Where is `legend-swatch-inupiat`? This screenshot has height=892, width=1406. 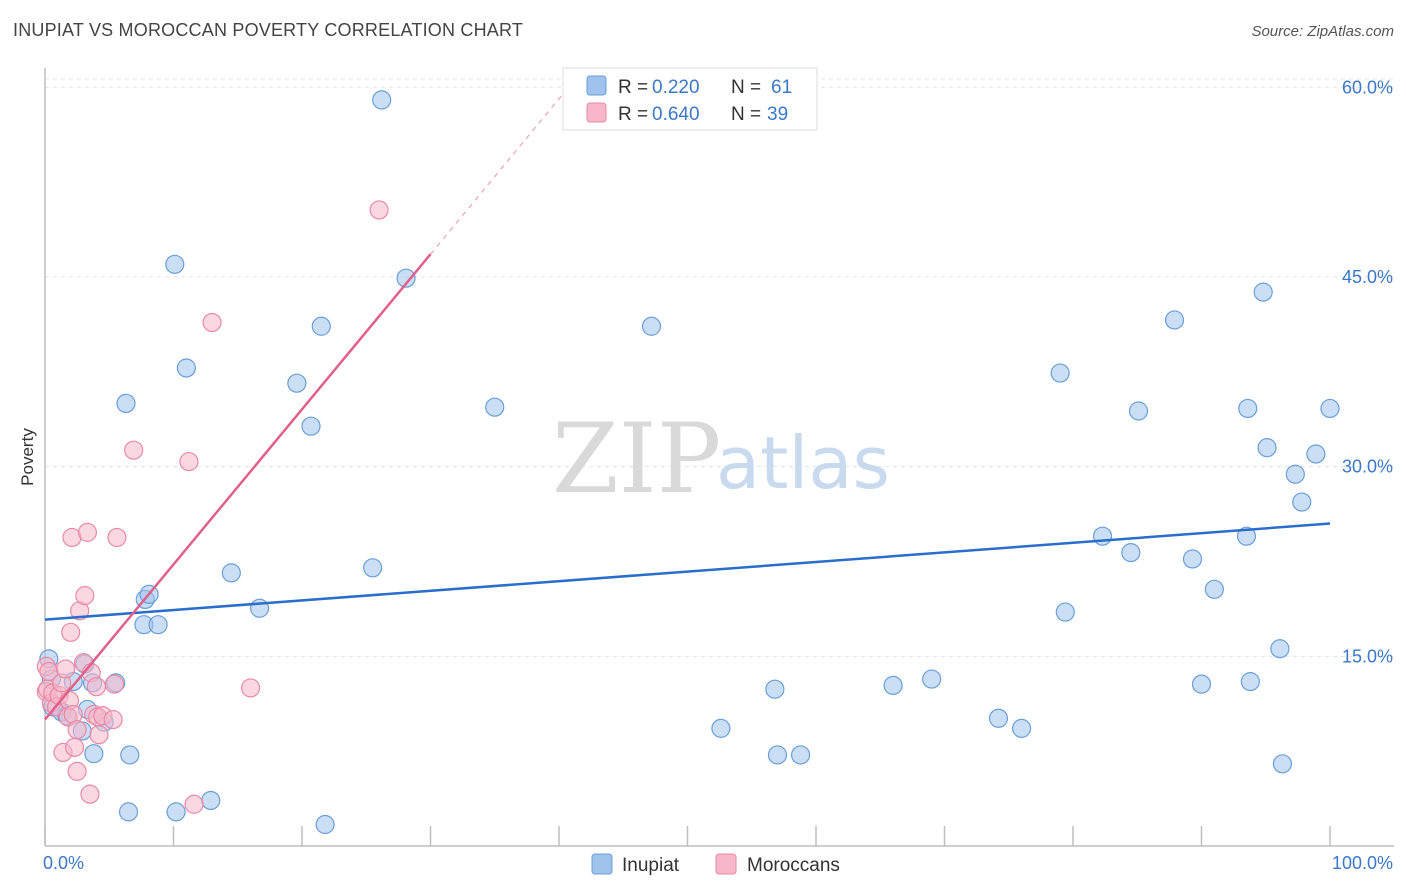 legend-swatch-inupiat is located at coordinates (596, 85).